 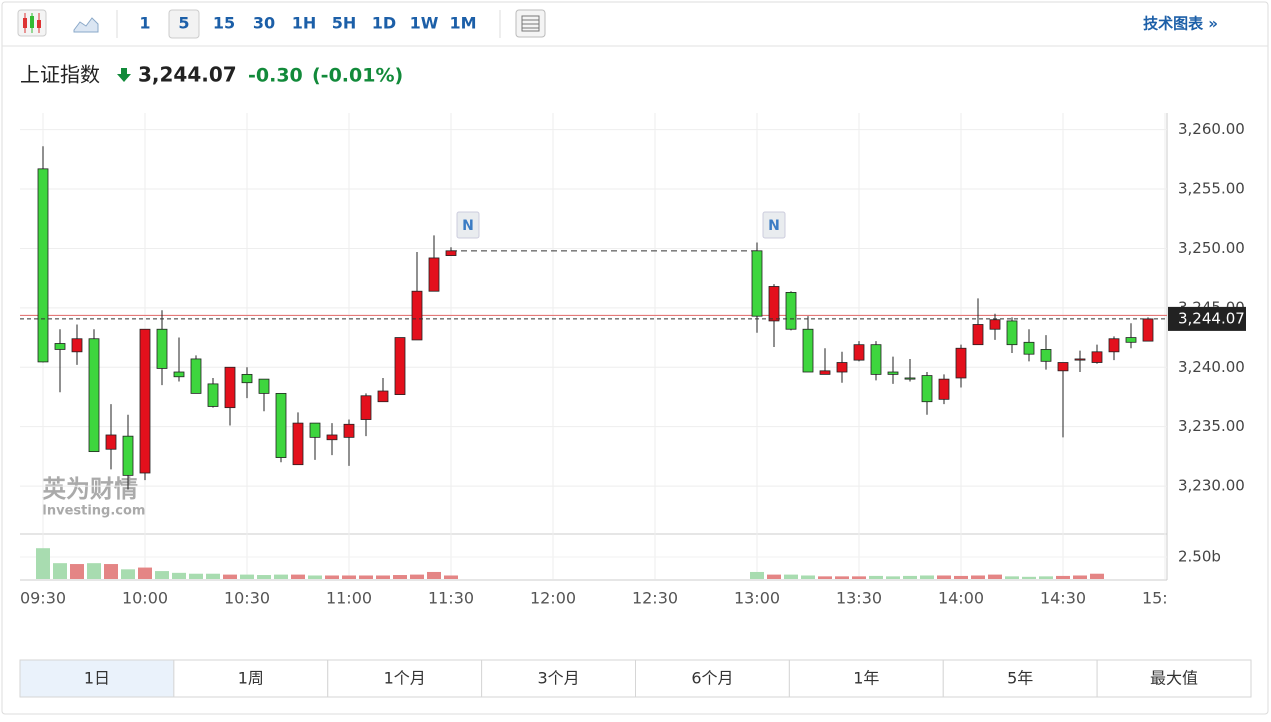 I want to click on range-tab-label: 5年, so click(x=1020, y=678).